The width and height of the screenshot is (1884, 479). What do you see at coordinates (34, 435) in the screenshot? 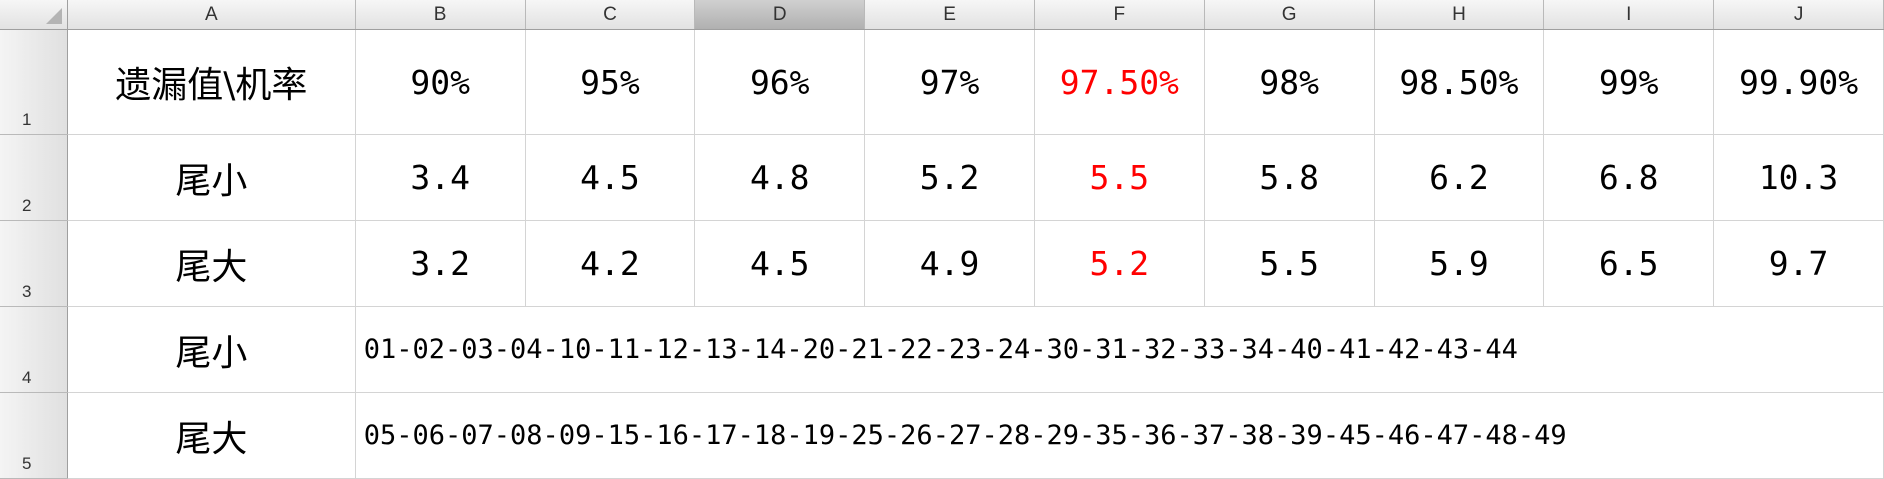
I see `row-header-5: 5` at bounding box center [34, 435].